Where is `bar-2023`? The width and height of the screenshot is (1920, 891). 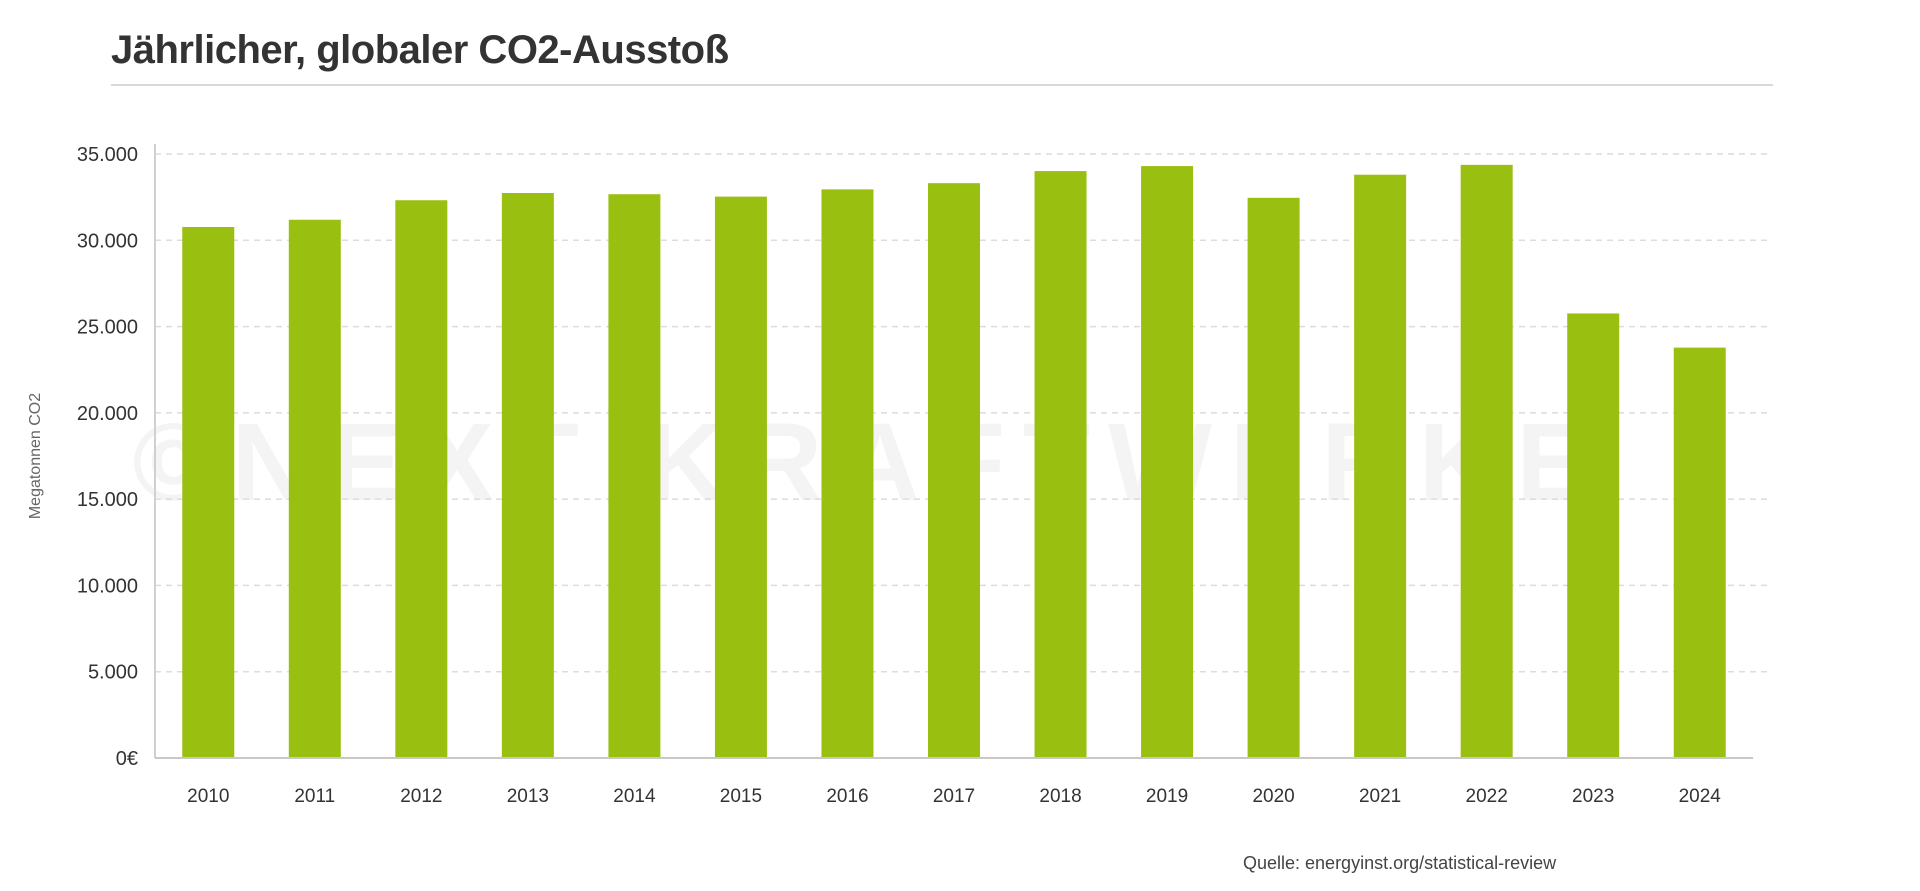 bar-2023 is located at coordinates (1593, 535).